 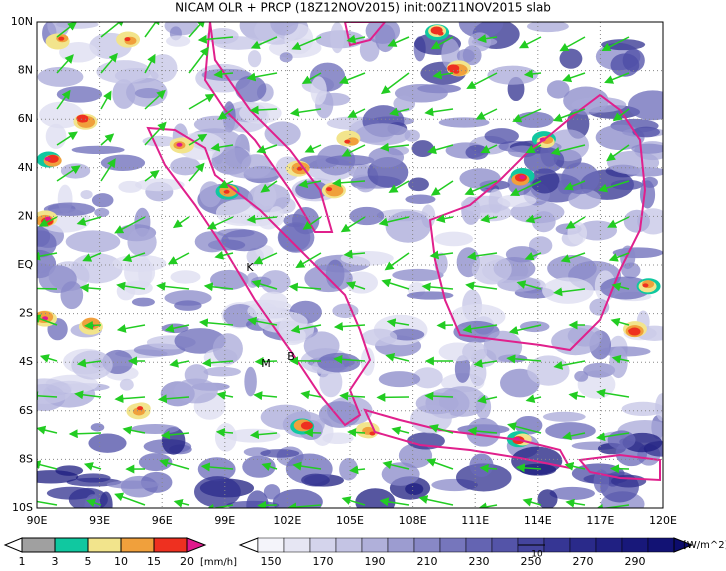 What do you see at coordinates (162, 520) in the screenshot?
I see `lon-label: 96E` at bounding box center [162, 520].